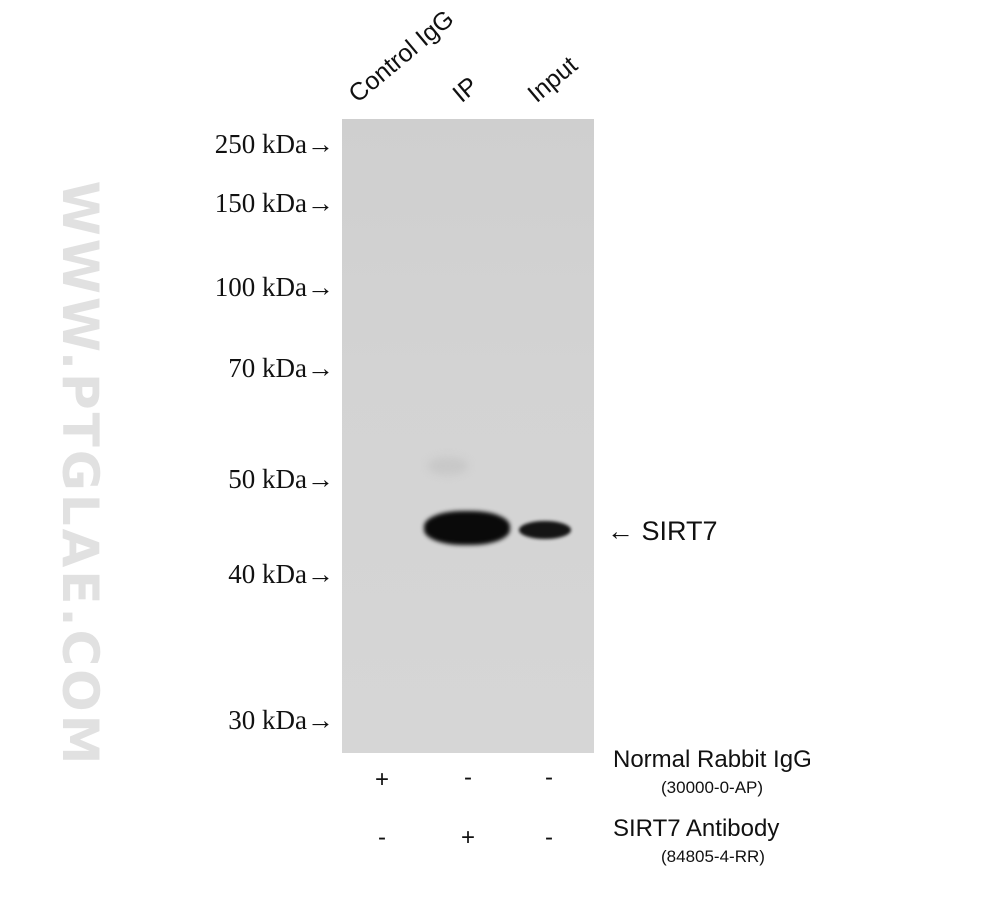 Image resolution: width=1000 pixels, height=903 pixels. What do you see at coordinates (712, 787) in the screenshot?
I see `catalog-30000-0-ap: (30000-0-AP)` at bounding box center [712, 787].